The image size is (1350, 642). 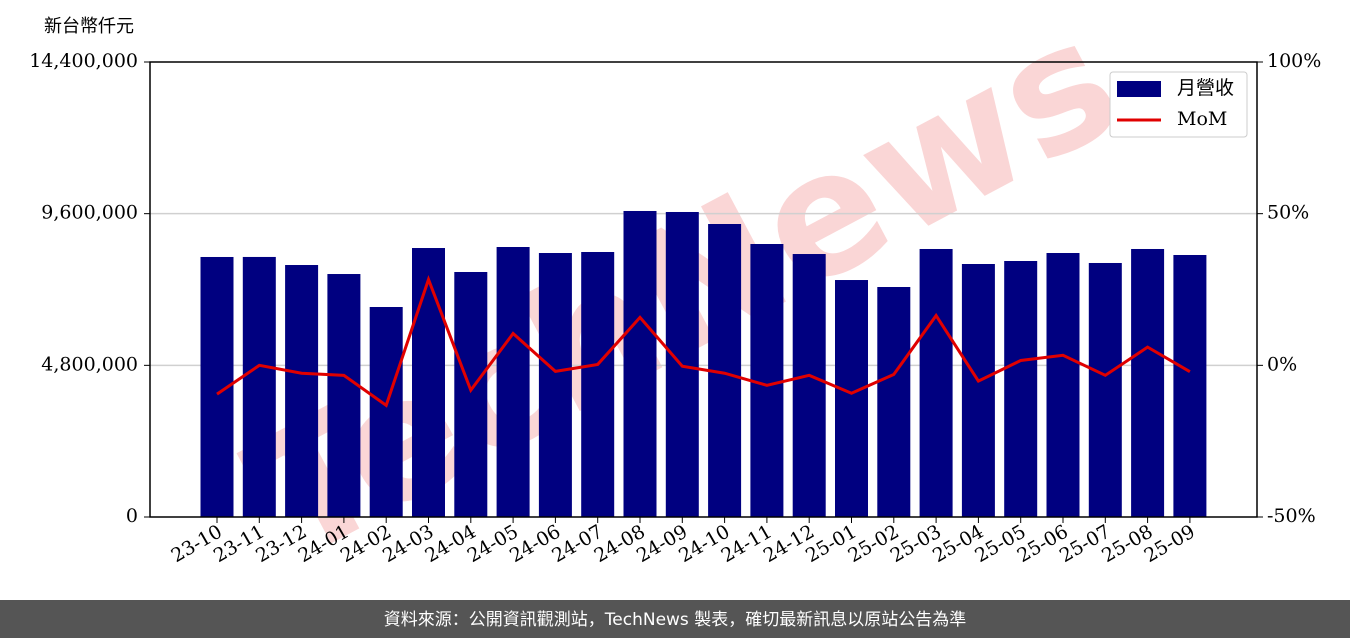 I want to click on footer-bar, so click(x=675, y=619).